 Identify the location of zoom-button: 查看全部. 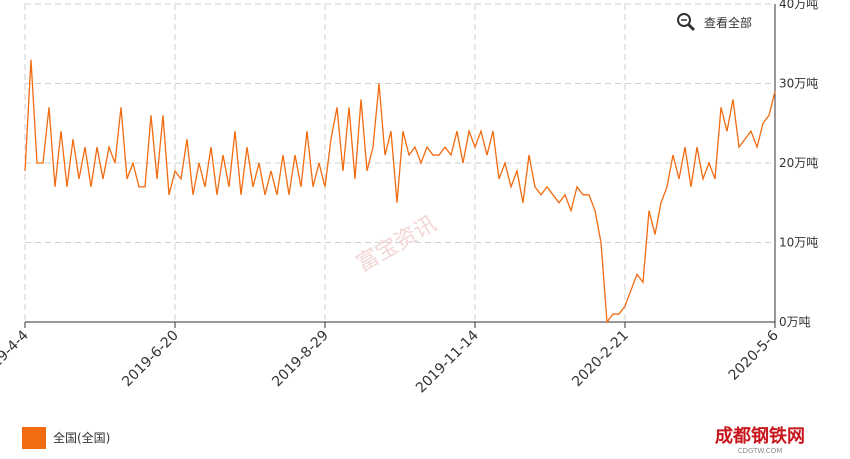
(714, 22).